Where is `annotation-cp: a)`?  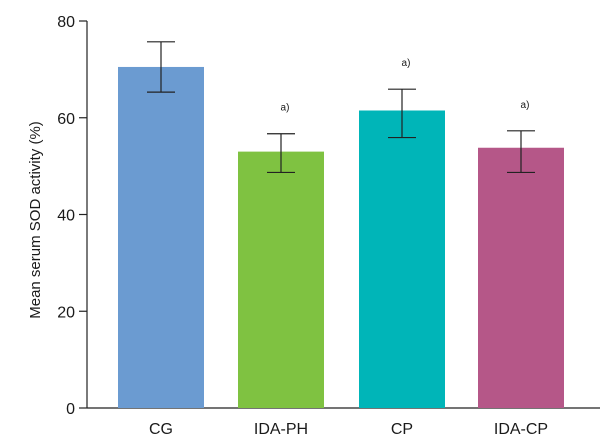
annotation-cp: a) is located at coordinates (406, 63).